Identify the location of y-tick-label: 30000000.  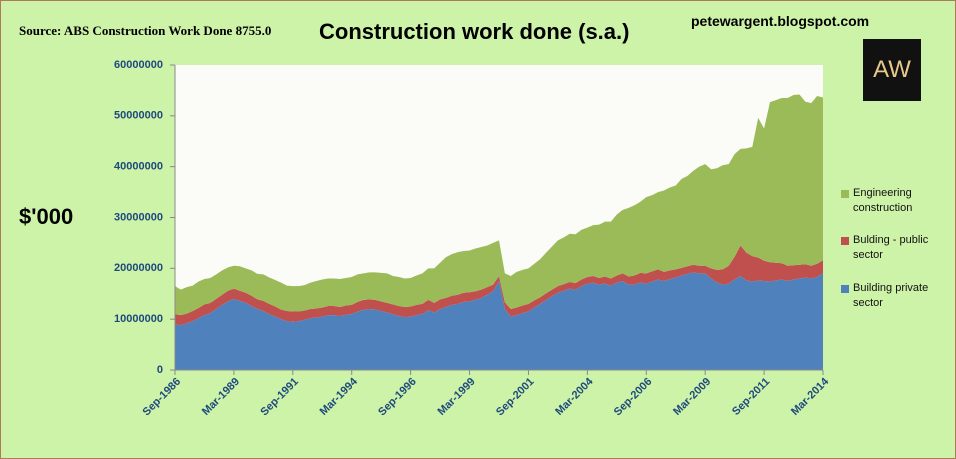
(138, 217).